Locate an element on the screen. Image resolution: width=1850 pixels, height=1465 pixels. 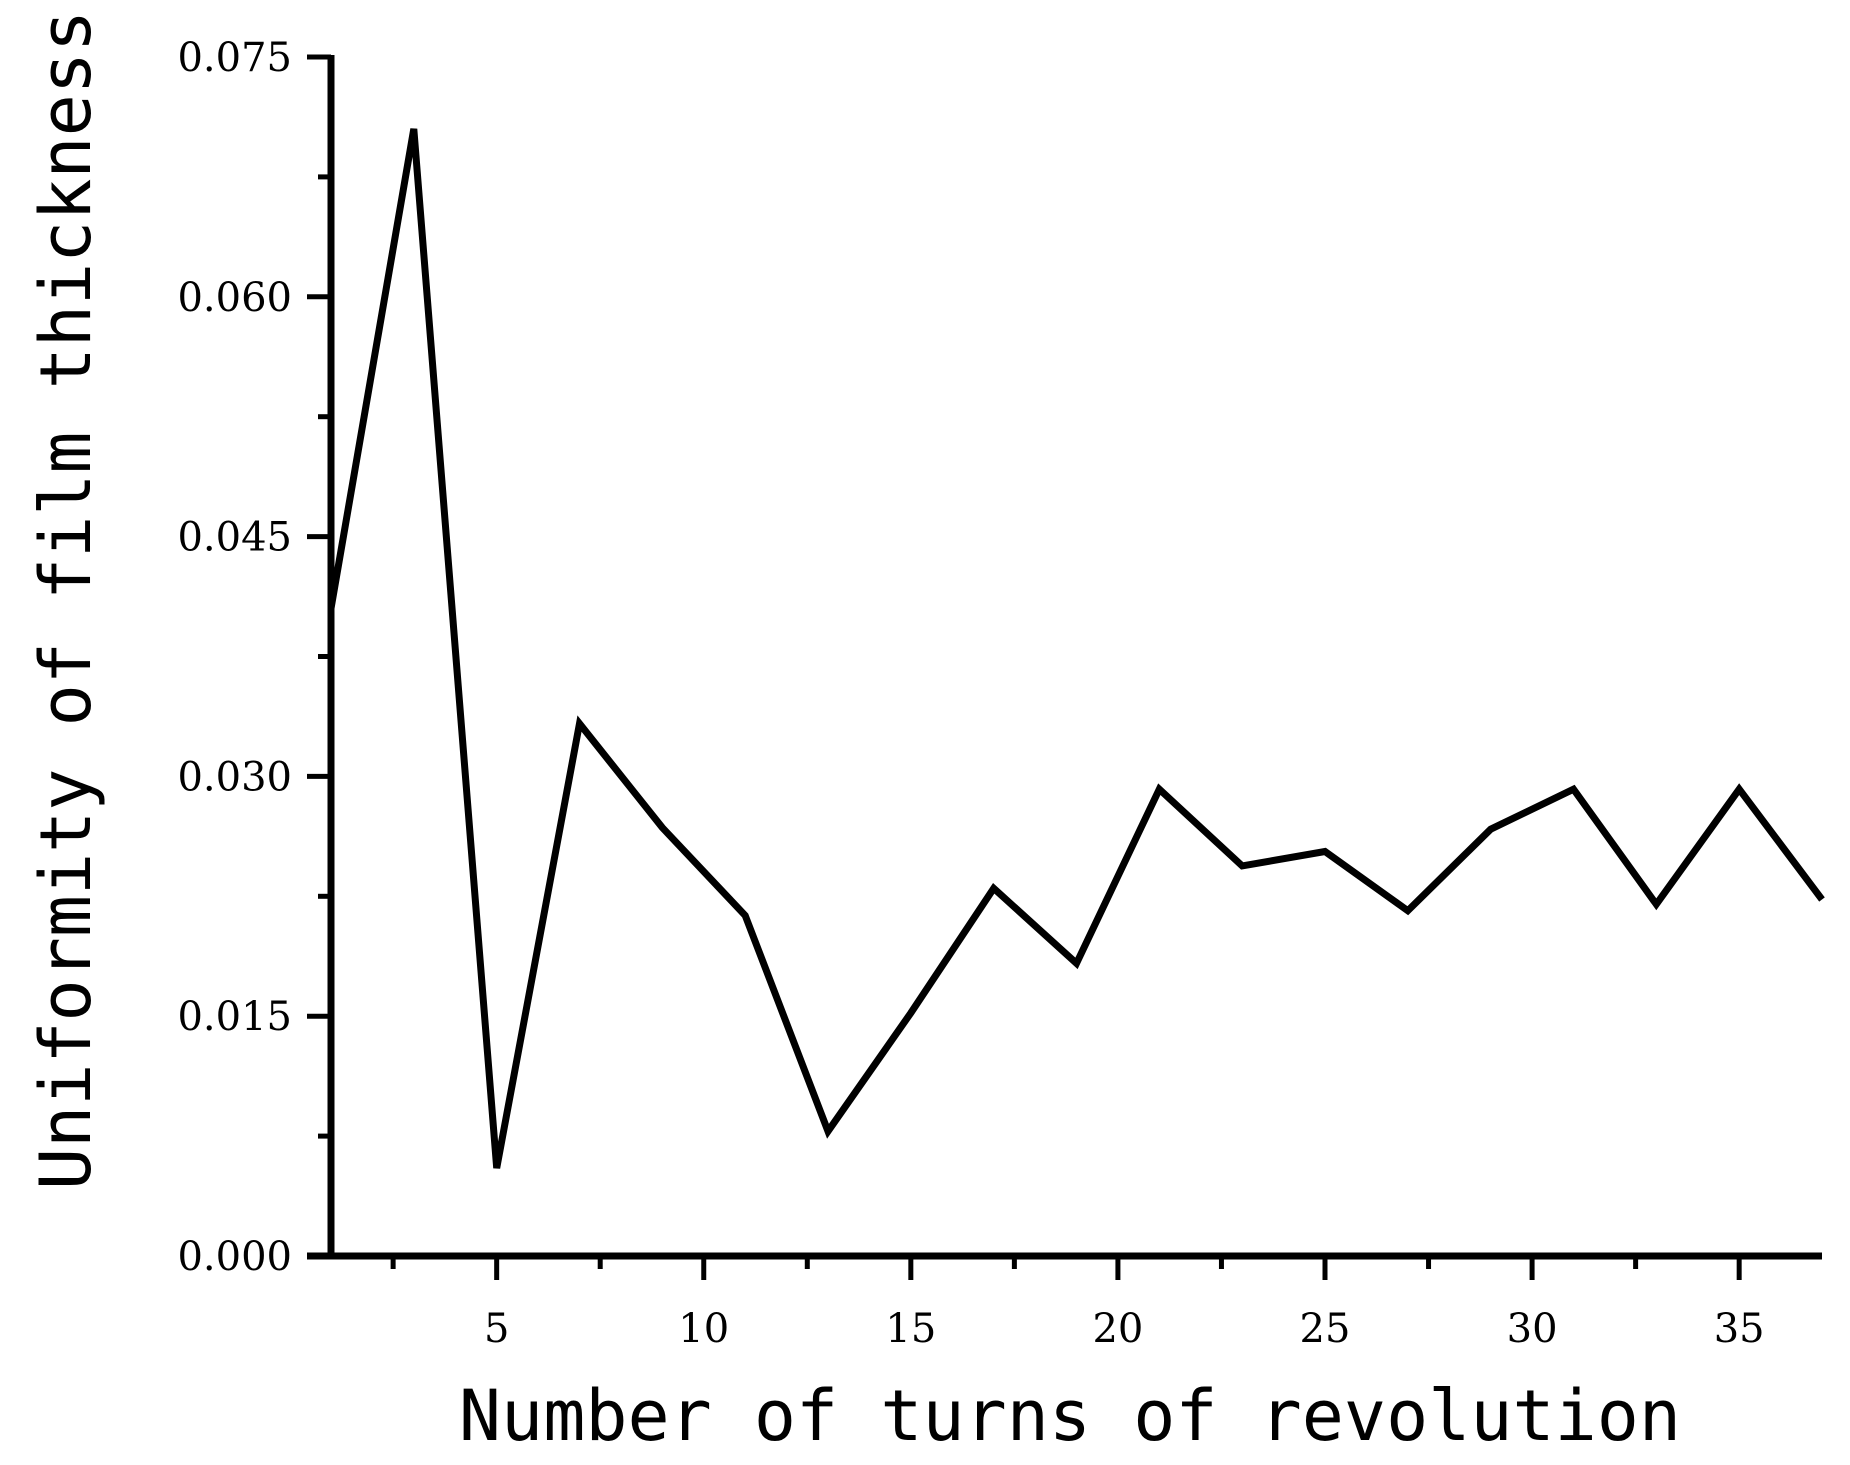
y-tick-label: 0.075 is located at coordinates (234, 58).